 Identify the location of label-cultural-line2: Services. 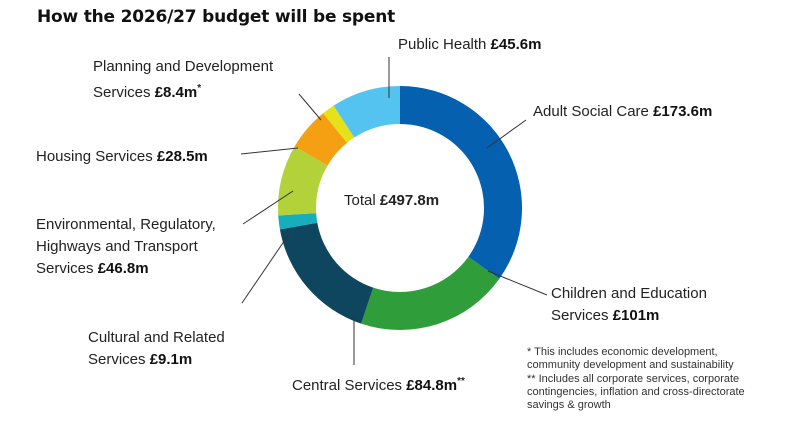
(119, 359).